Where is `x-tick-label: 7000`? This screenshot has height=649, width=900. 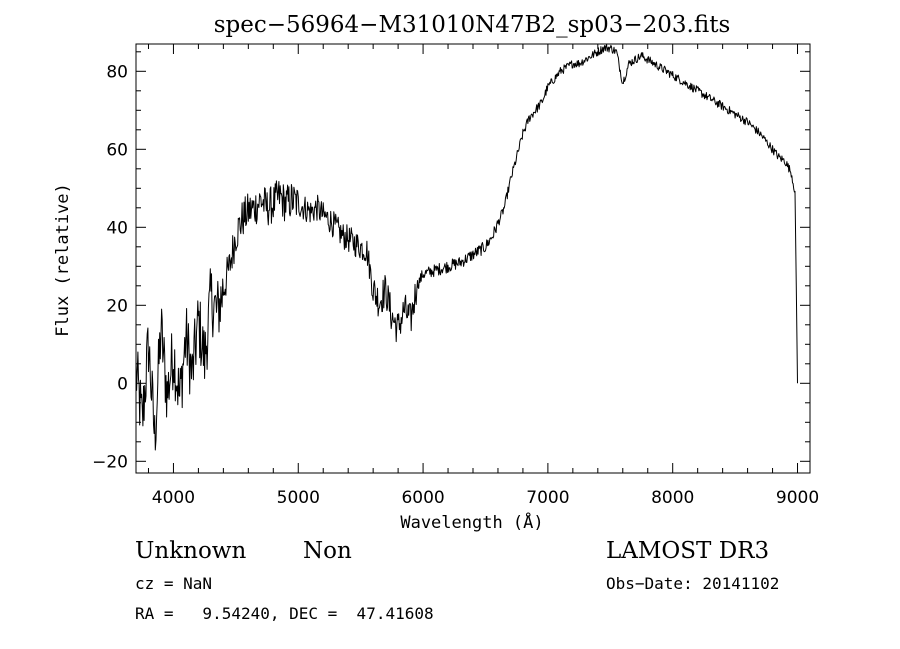
x-tick-label: 7000 is located at coordinates (547, 498).